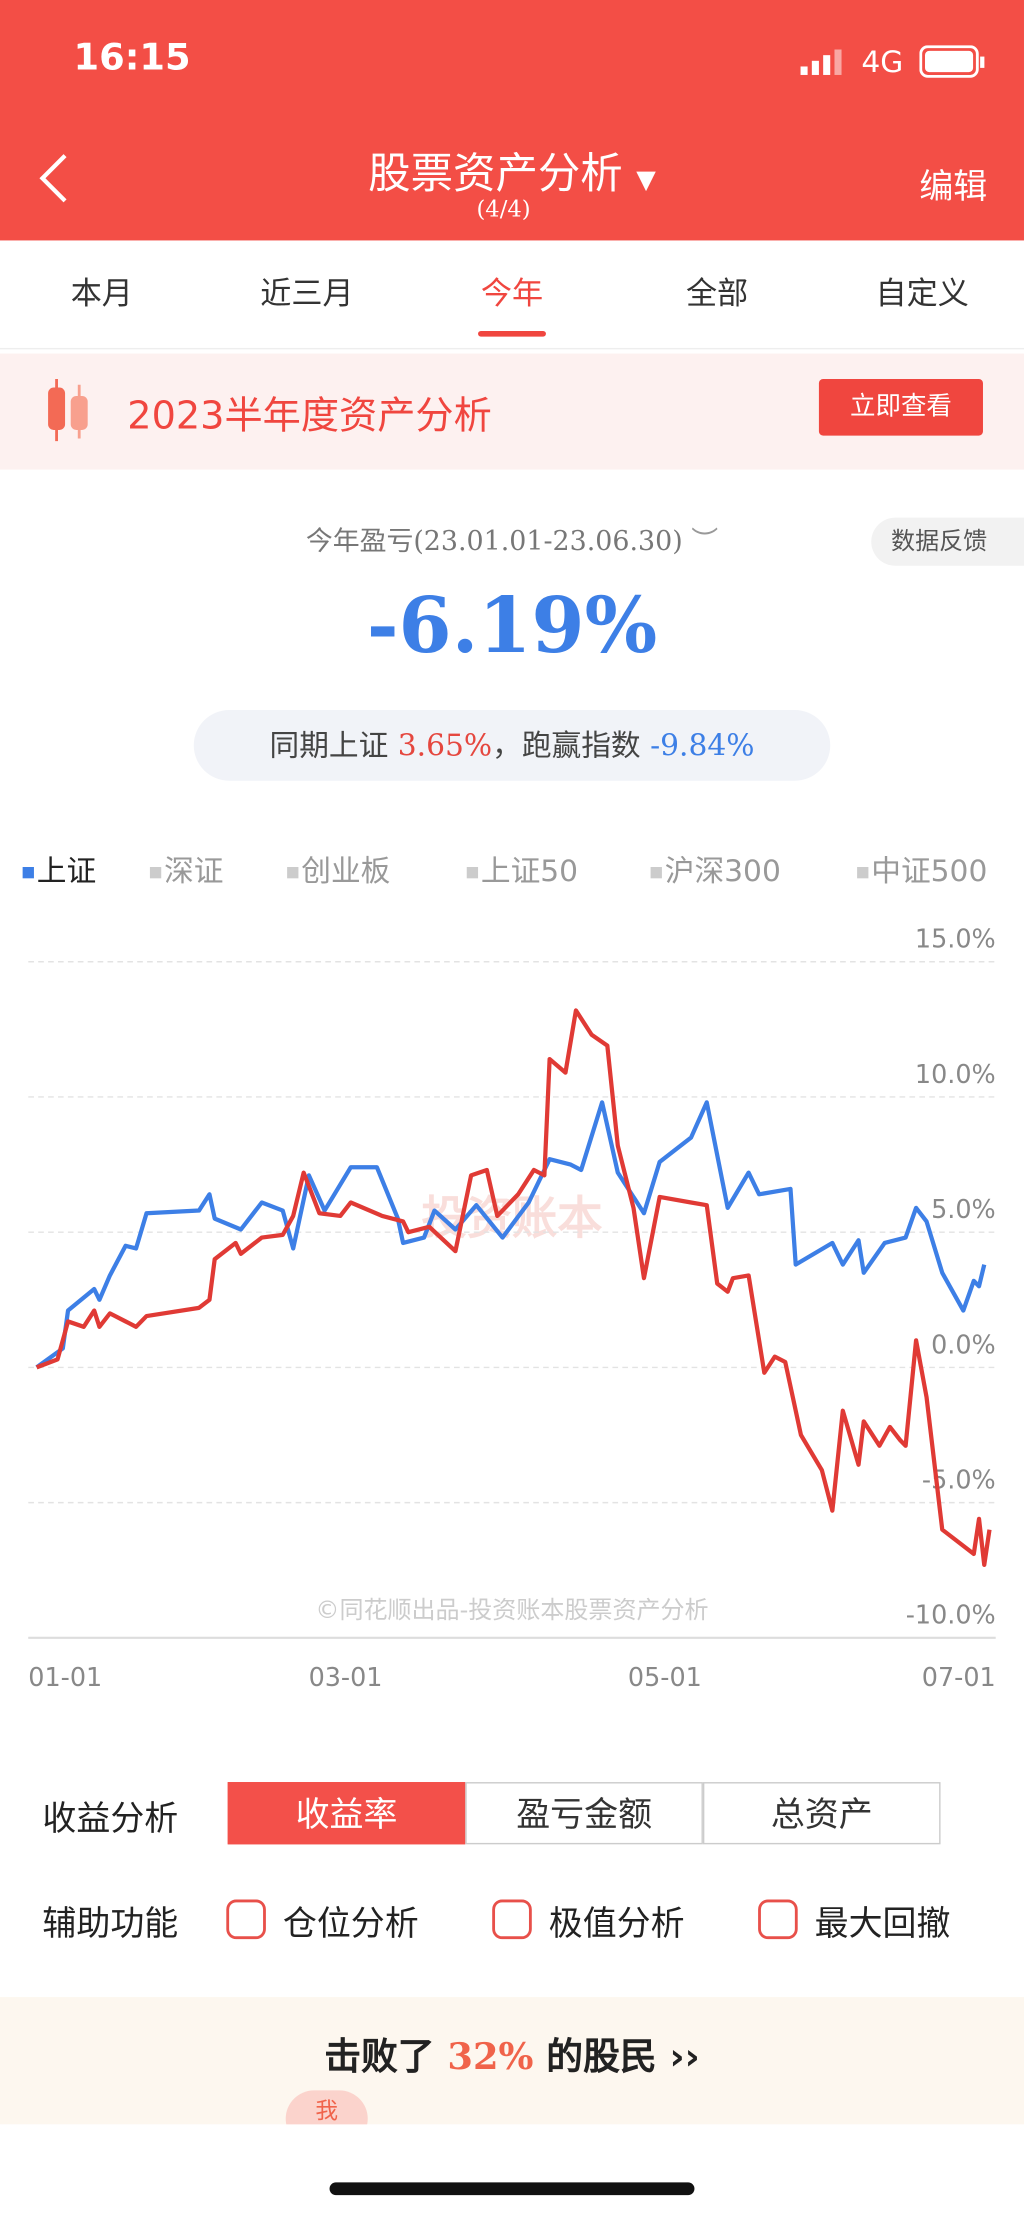 This screenshot has height=2218, width=1024. What do you see at coordinates (529, 871) in the screenshot?
I see `legend-label: 上证50` at bounding box center [529, 871].